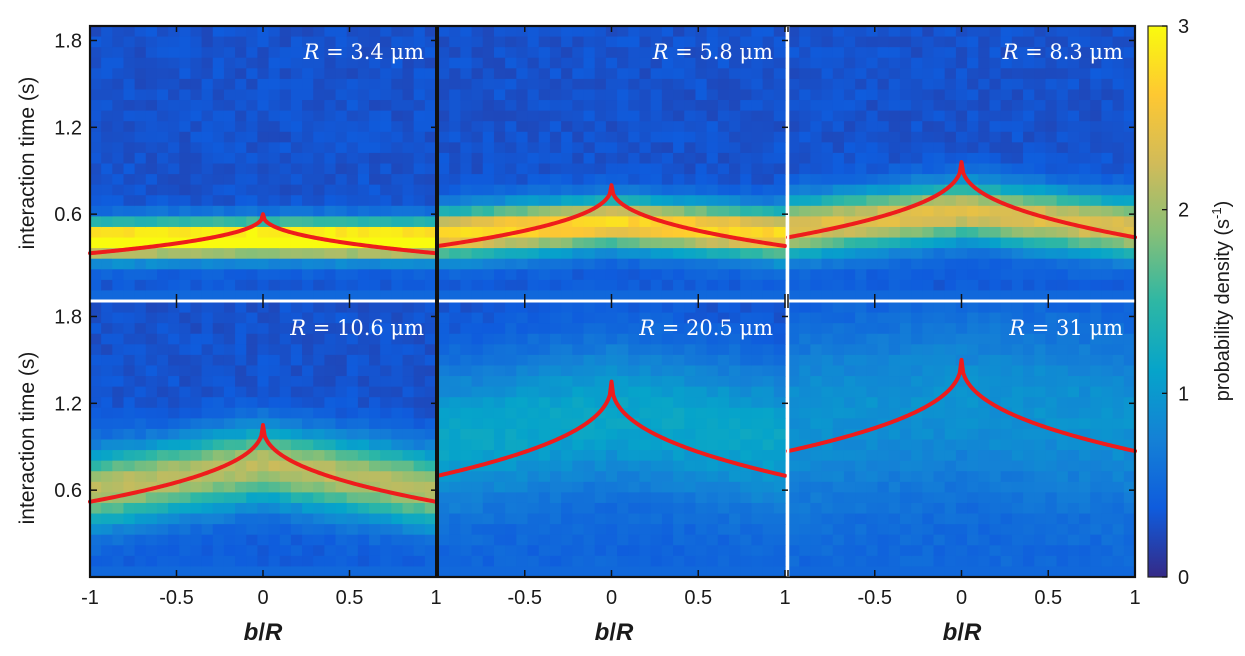  What do you see at coordinates (1033, 52) in the screenshot?
I see `panel-label-eq: =` at bounding box center [1033, 52].